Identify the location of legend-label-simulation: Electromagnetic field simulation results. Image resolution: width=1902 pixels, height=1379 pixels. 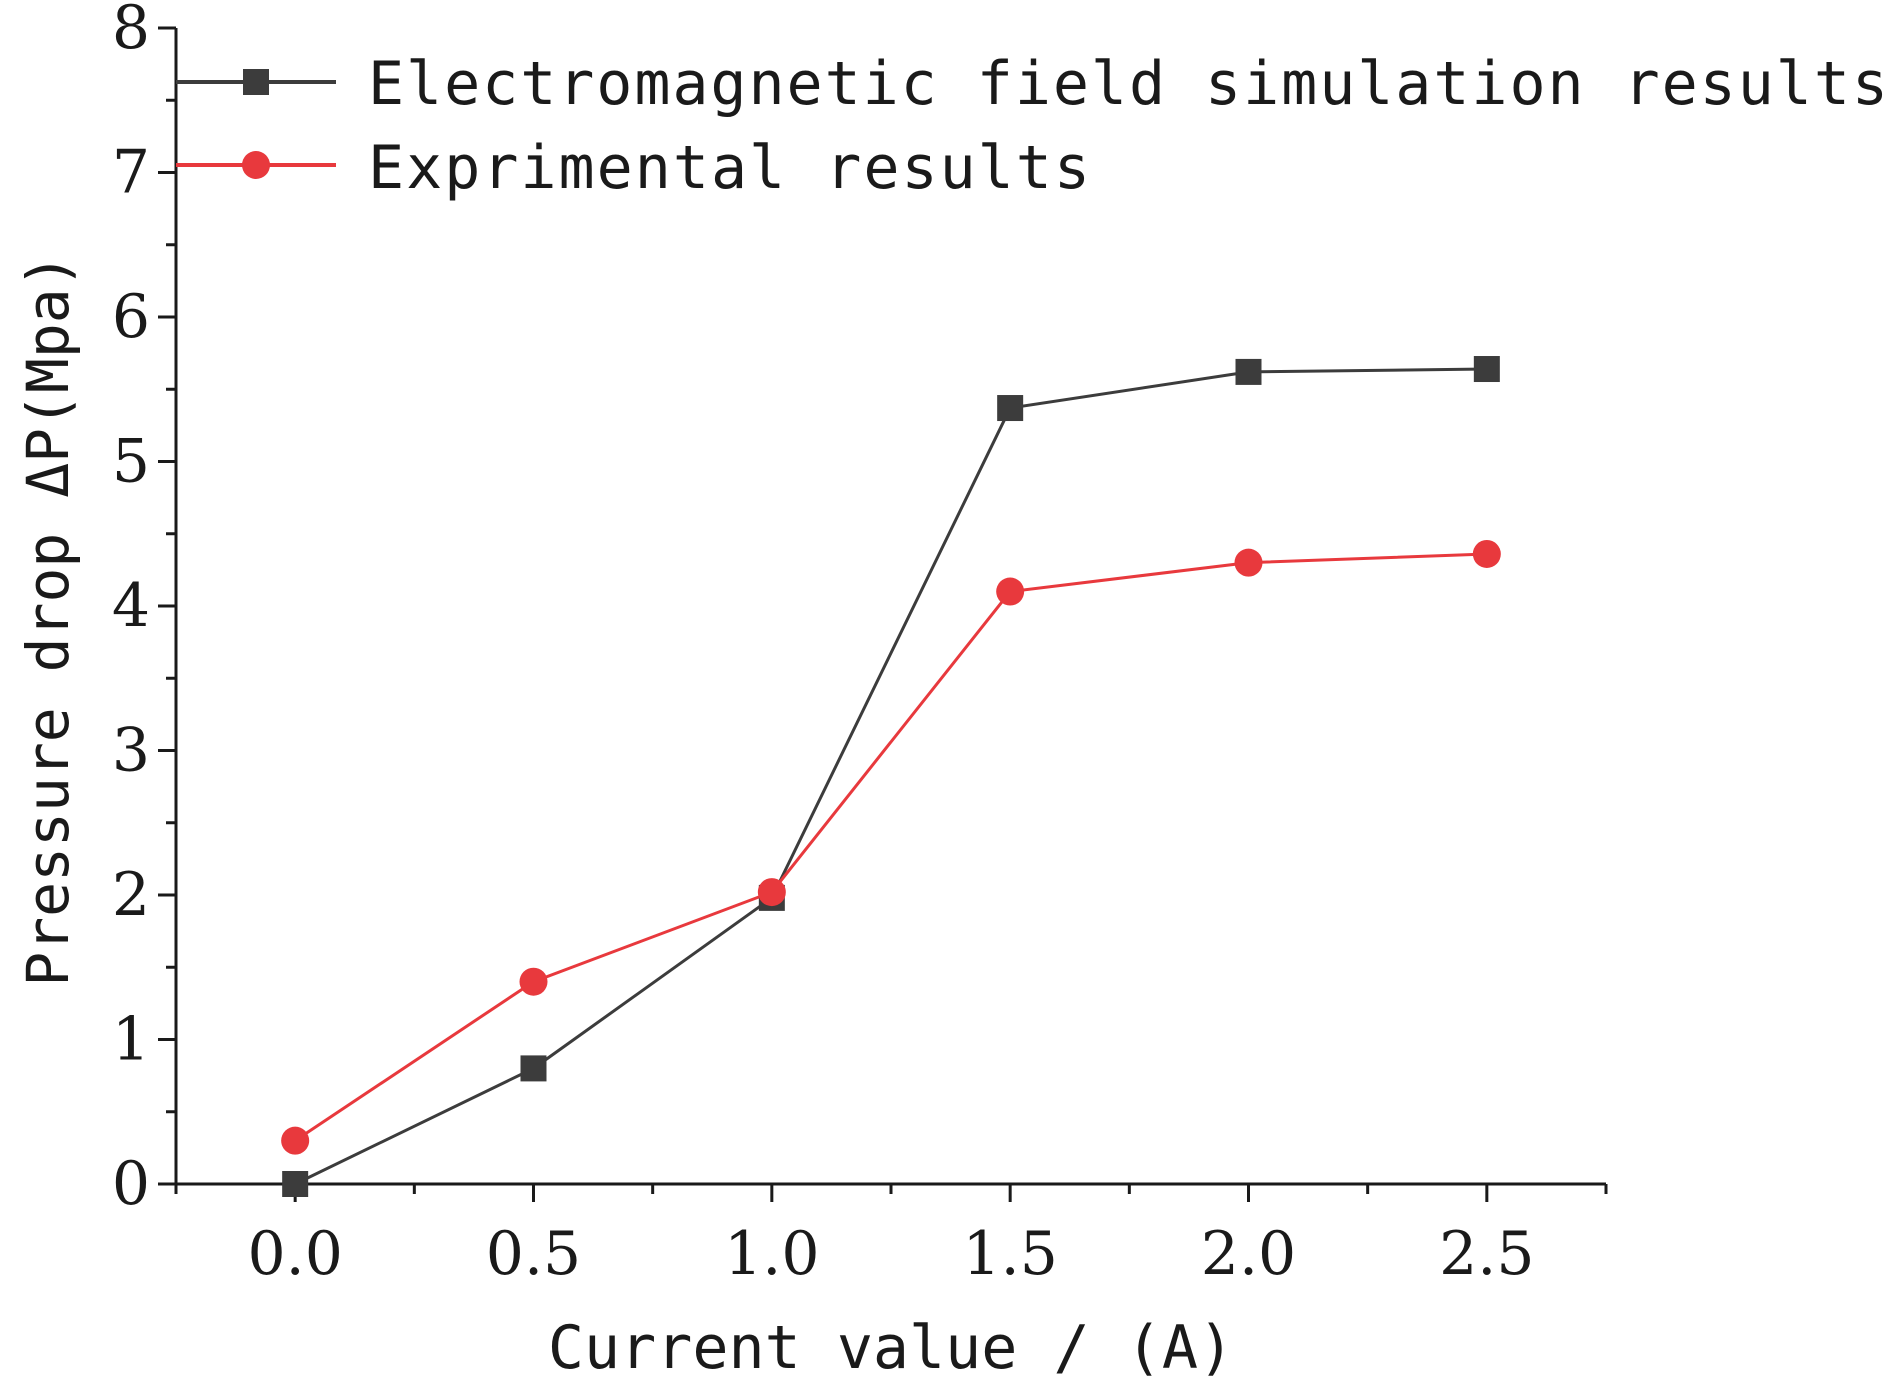
(1128, 84).